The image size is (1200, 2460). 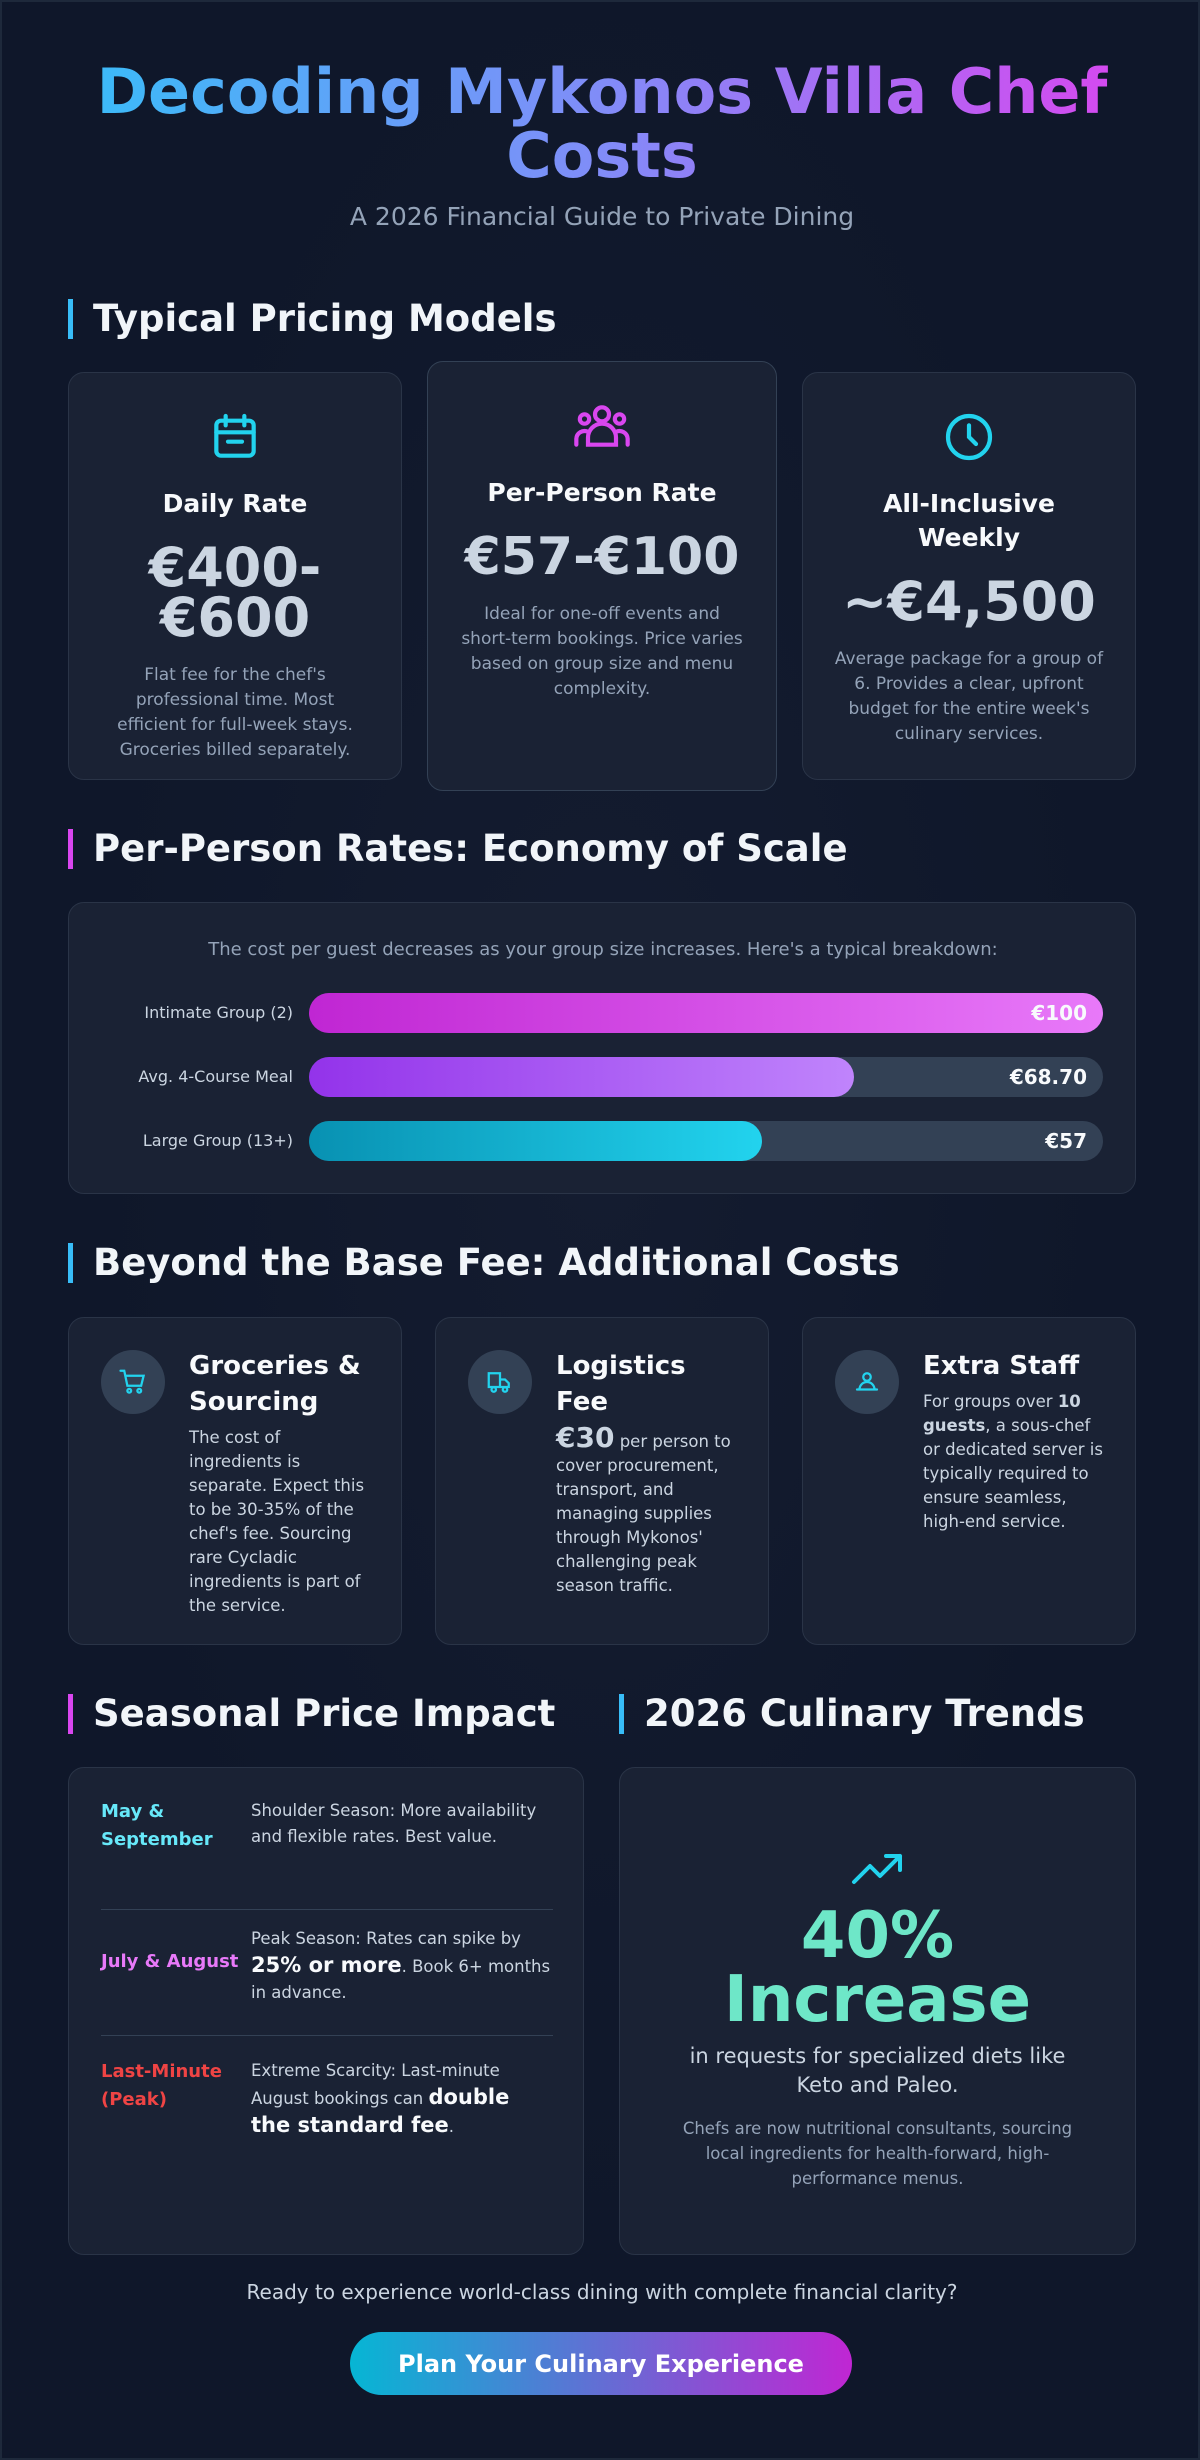 I want to click on card-title: Logistics Fee, so click(x=621, y=1384).